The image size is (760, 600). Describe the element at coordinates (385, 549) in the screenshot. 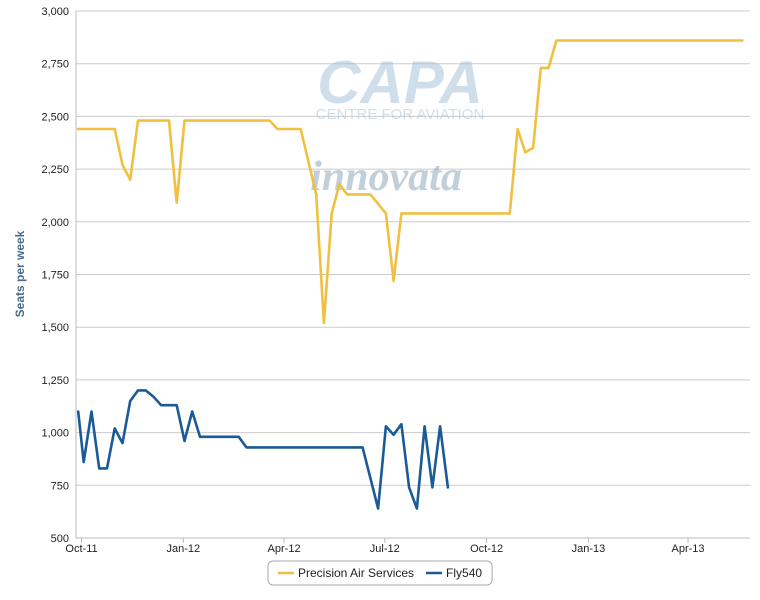

I see `x-tick-label: Jul-12` at that location.